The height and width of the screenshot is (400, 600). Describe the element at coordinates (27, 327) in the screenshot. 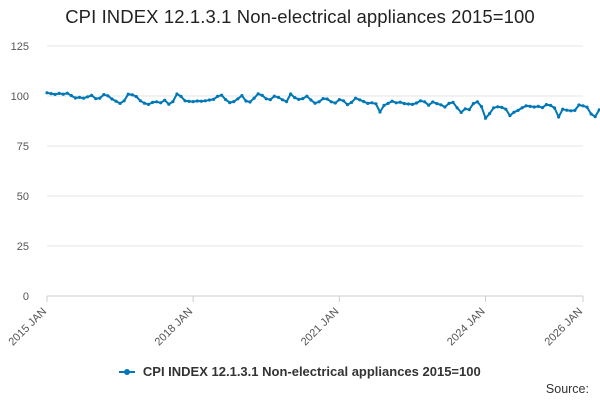

I see `x-tick-label-0: 2015 JAN` at that location.